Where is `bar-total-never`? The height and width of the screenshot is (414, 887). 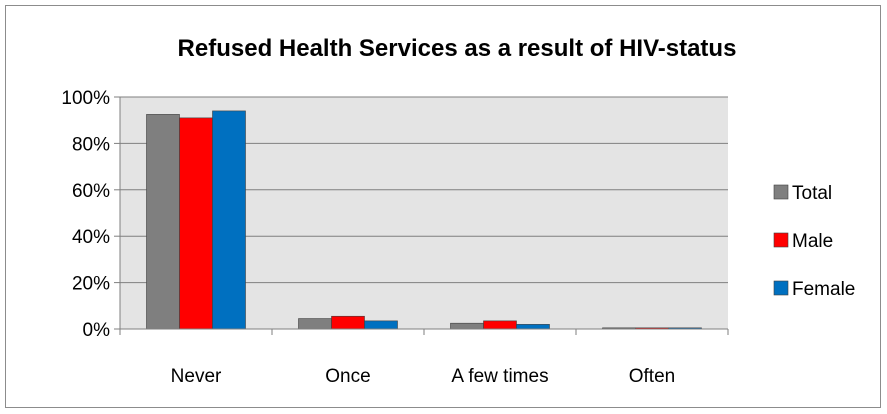 bar-total-never is located at coordinates (163, 222).